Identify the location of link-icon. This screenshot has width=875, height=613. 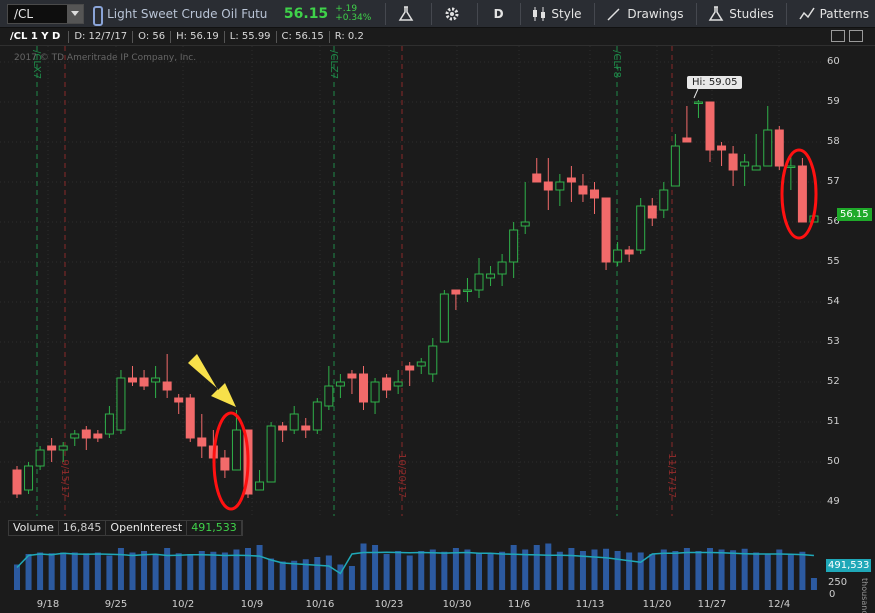
(97, 15).